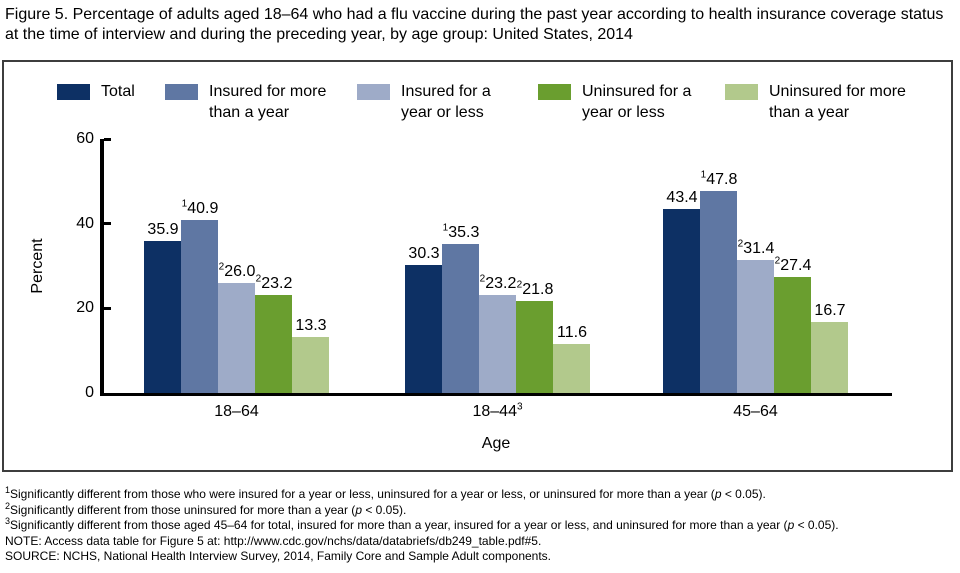 The width and height of the screenshot is (960, 573). I want to click on legend-label: Insured for a year or less, so click(446, 102).